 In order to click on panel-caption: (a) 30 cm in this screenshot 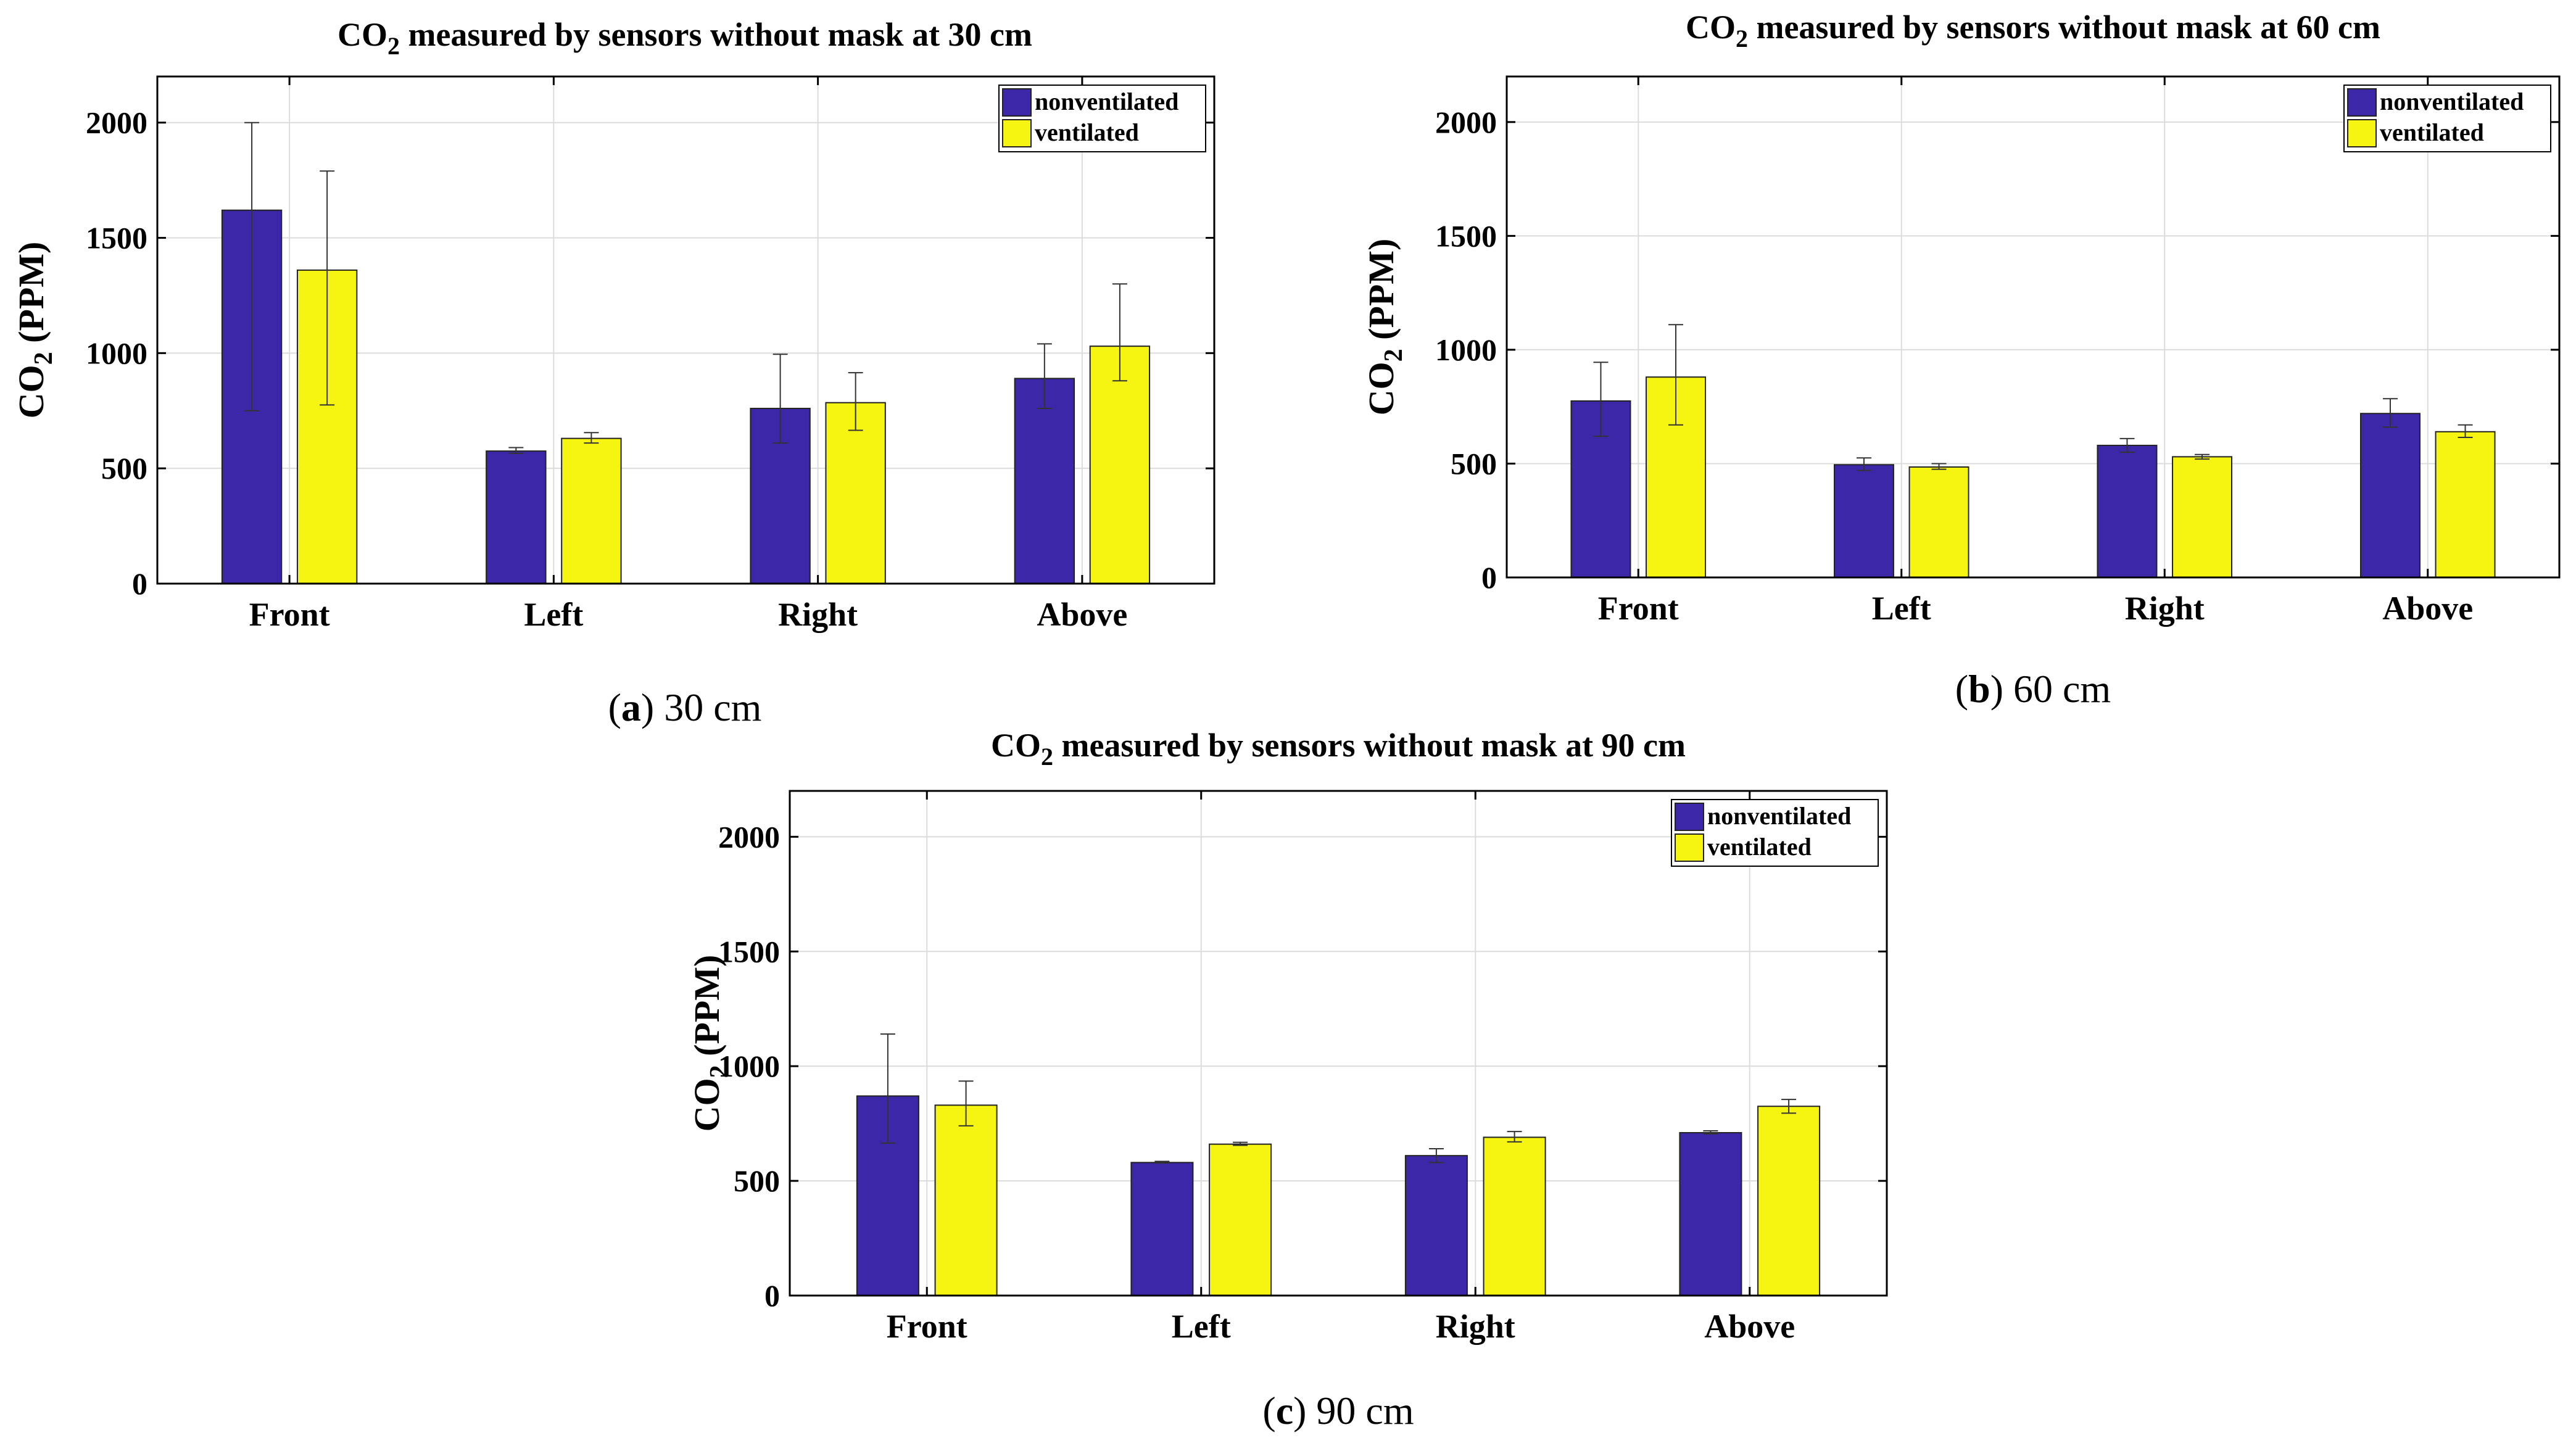, I will do `click(685, 707)`.